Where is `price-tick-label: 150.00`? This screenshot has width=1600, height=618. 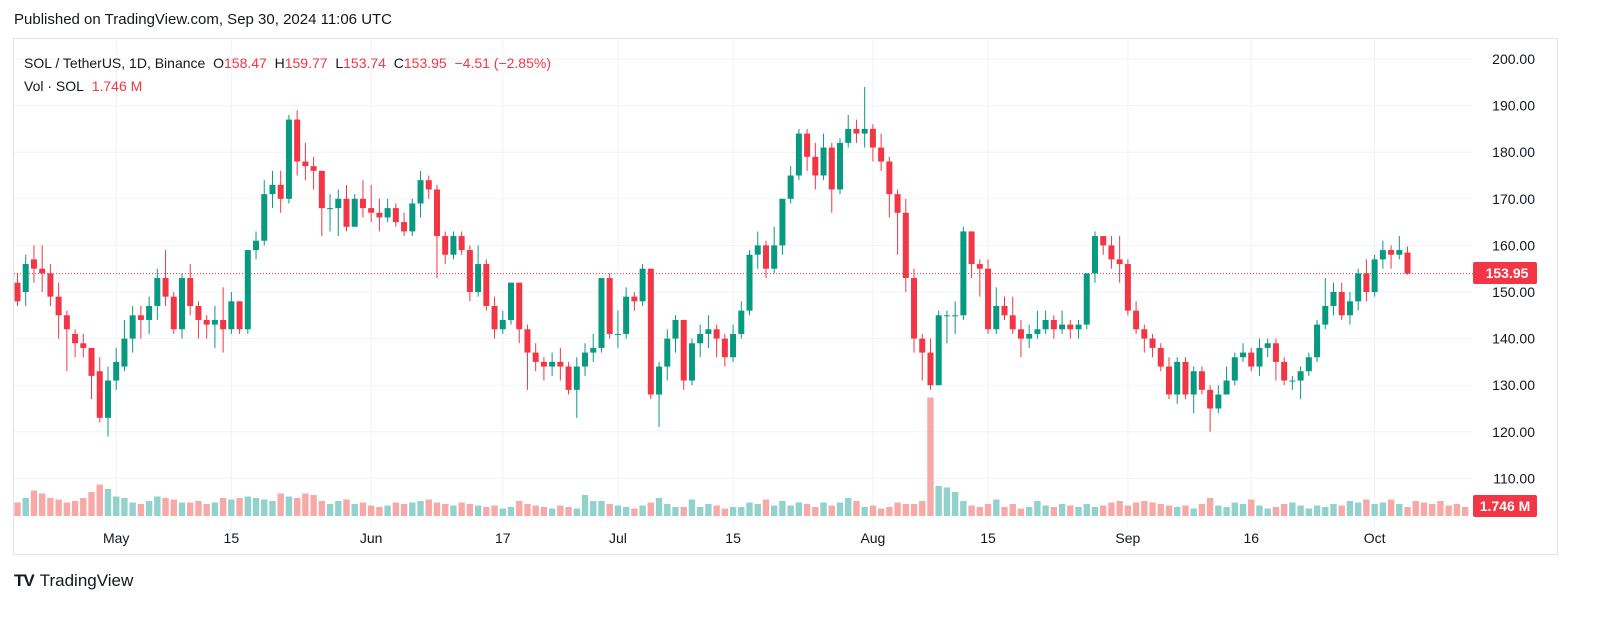
price-tick-label: 150.00 is located at coordinates (1513, 292).